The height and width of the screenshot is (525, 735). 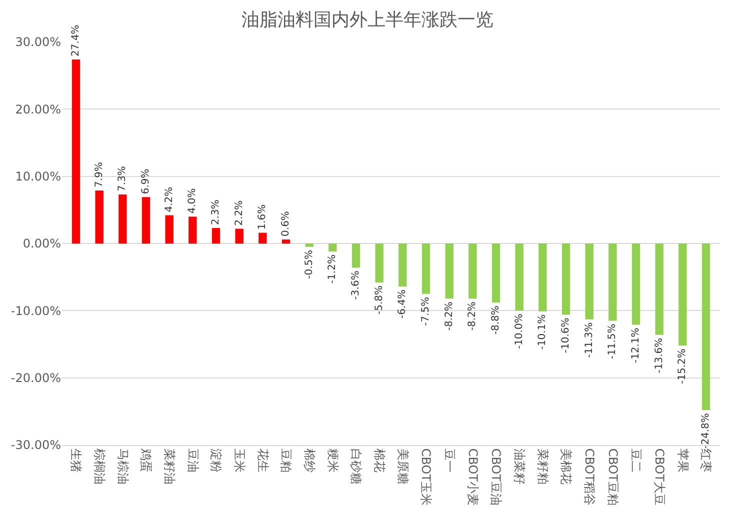 What do you see at coordinates (169, 466) in the screenshot?
I see `x-tick-label: 菜籽油` at bounding box center [169, 466].